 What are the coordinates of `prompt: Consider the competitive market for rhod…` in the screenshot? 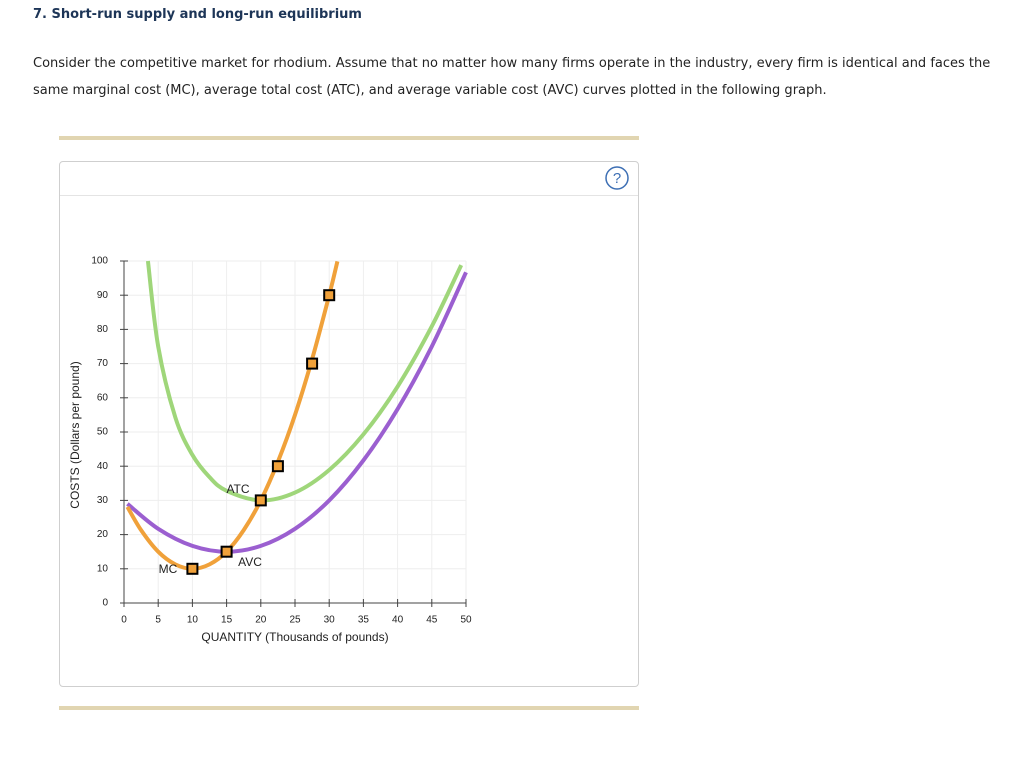 It's located at (512, 77).